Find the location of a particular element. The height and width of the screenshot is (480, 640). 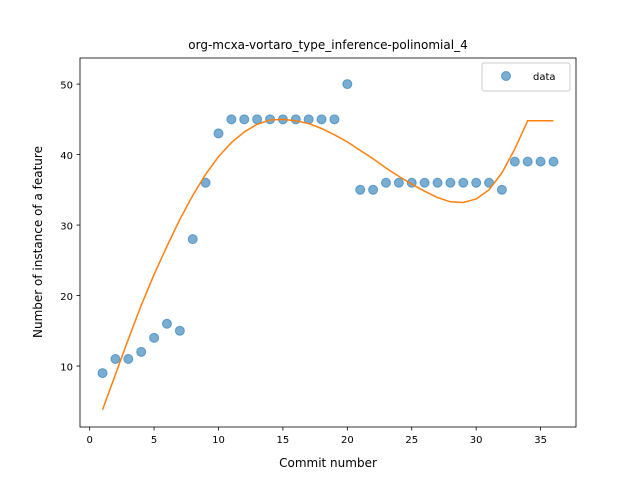

y-tick-label: 10 is located at coordinates (66, 368).